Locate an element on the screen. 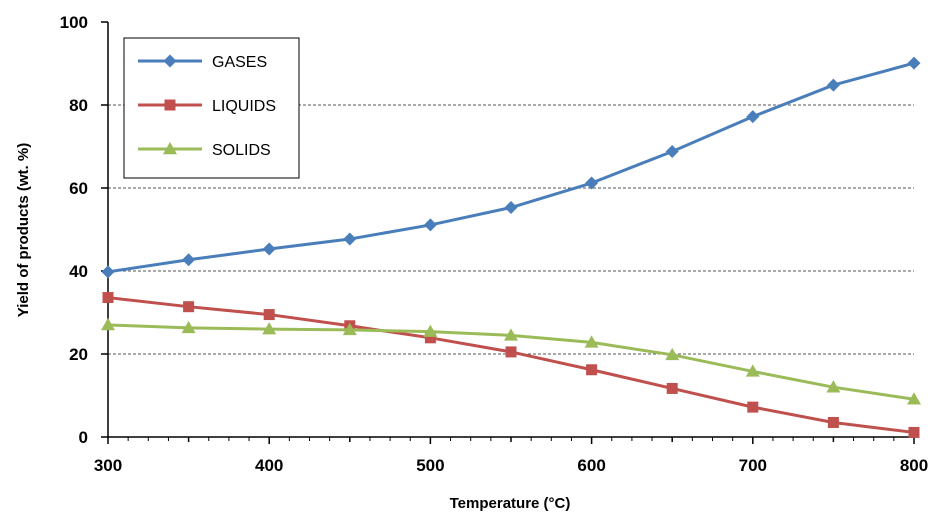 Image resolution: width=935 pixels, height=514 pixels. x-tick-label-700: 700 is located at coordinates (753, 465).